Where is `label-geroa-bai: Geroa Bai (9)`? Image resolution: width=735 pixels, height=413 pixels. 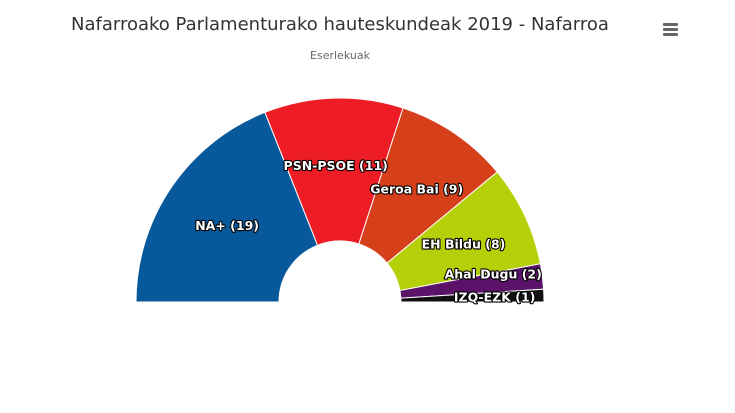
label-geroa-bai: Geroa Bai (9) is located at coordinates (416, 189).